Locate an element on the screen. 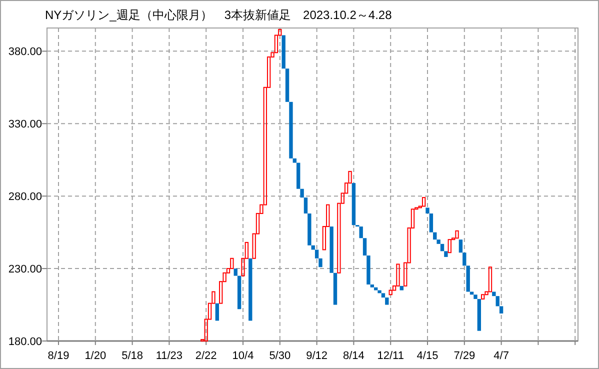 The image size is (599, 369). x-tick-label: 4/7 is located at coordinates (501, 356).